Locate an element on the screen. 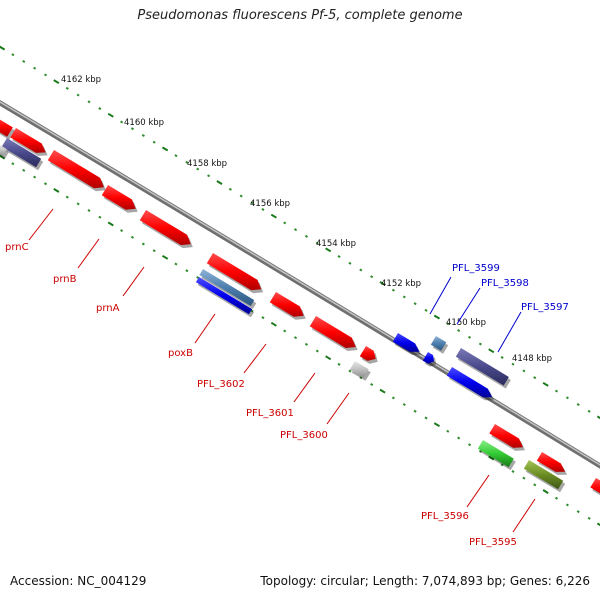 This screenshot has height=600, width=600. gene-label-prnB: prnB is located at coordinates (65, 279).